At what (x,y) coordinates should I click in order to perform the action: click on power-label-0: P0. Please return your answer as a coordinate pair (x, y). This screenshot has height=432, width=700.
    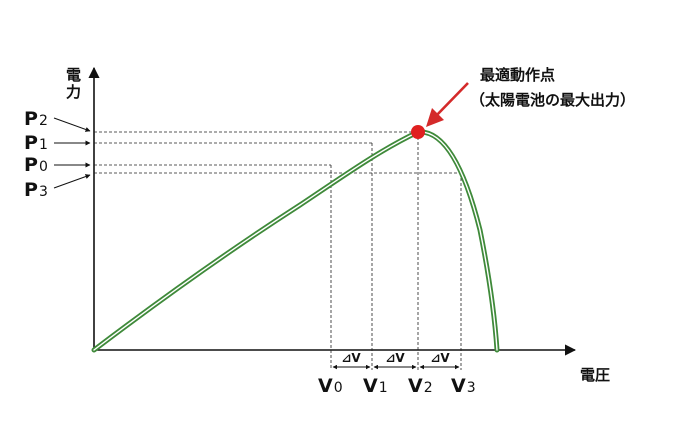
    Looking at the image, I should click on (36, 165).